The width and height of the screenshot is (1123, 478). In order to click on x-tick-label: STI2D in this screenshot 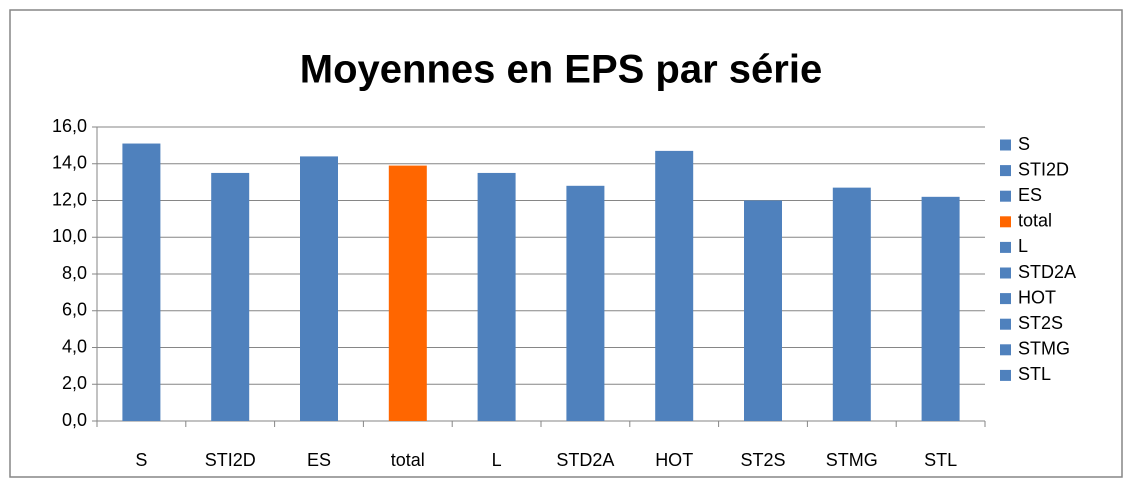, I will do `click(230, 460)`.